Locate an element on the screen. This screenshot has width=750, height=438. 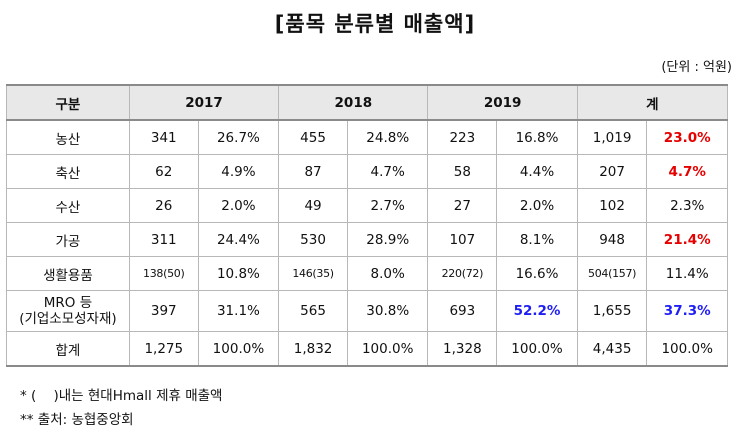
cell-2019-amount: 107 is located at coordinates (462, 239).